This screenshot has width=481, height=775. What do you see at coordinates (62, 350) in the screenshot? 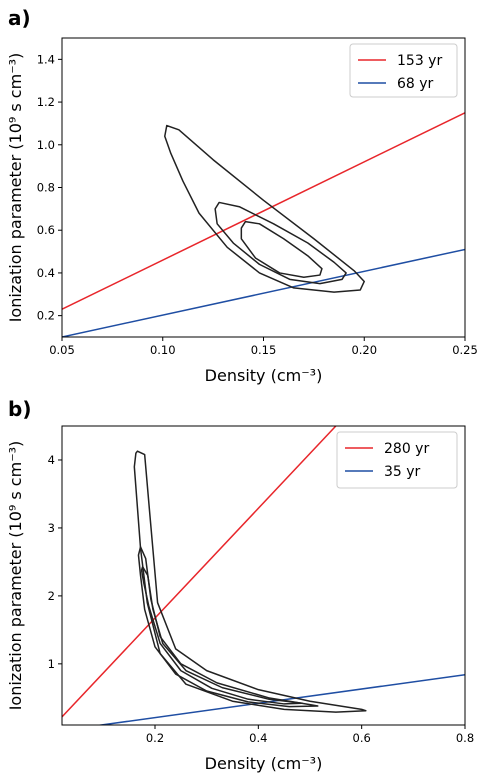
I see `x-tick-label: 0.05` at bounding box center [62, 350].